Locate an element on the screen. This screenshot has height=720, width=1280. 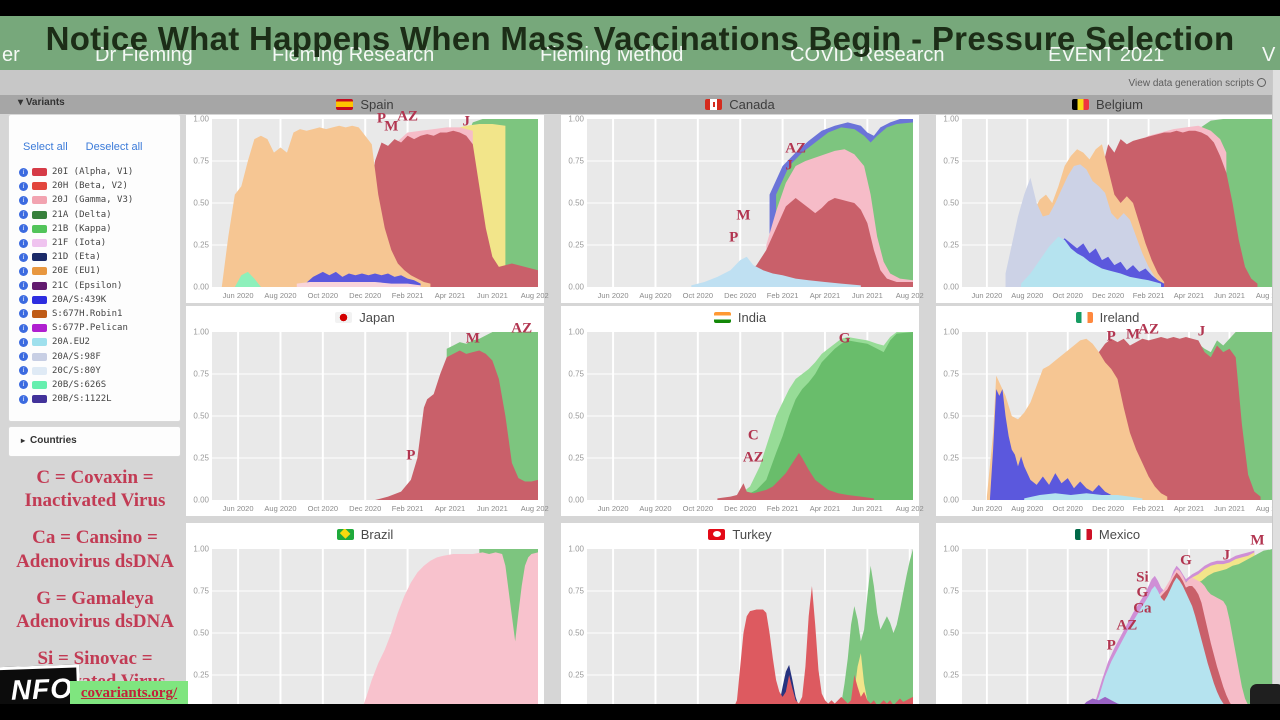
variant-row: i 20I (Alpha, V1) is located at coordinates (97, 172).